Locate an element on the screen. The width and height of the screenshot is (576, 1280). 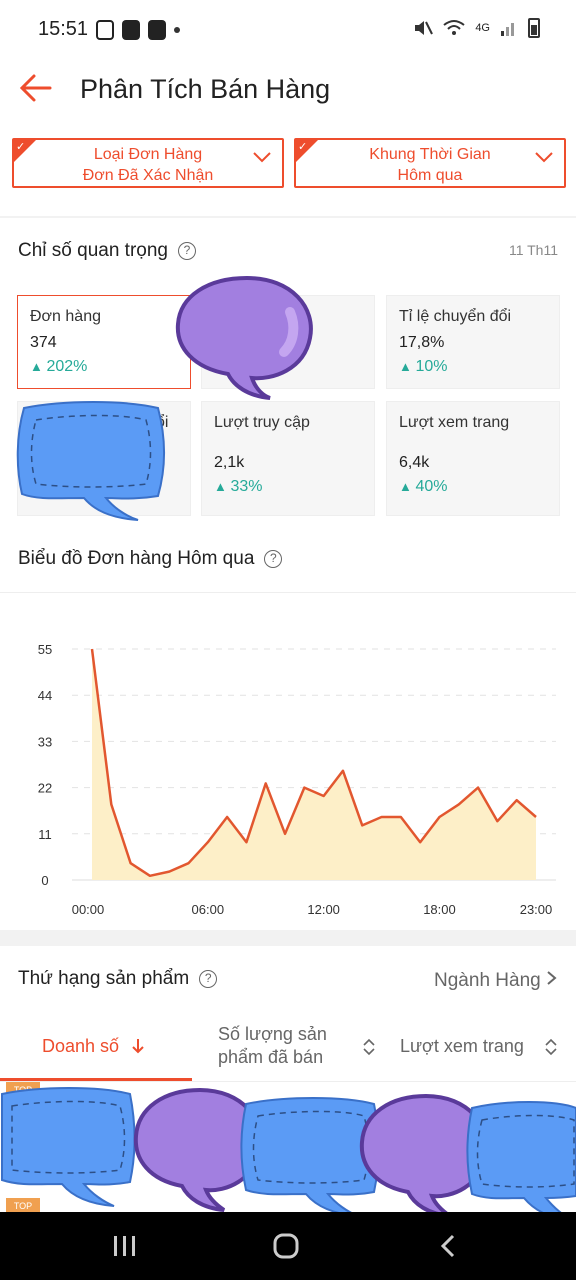
series-line is located at coordinates (313, 763).